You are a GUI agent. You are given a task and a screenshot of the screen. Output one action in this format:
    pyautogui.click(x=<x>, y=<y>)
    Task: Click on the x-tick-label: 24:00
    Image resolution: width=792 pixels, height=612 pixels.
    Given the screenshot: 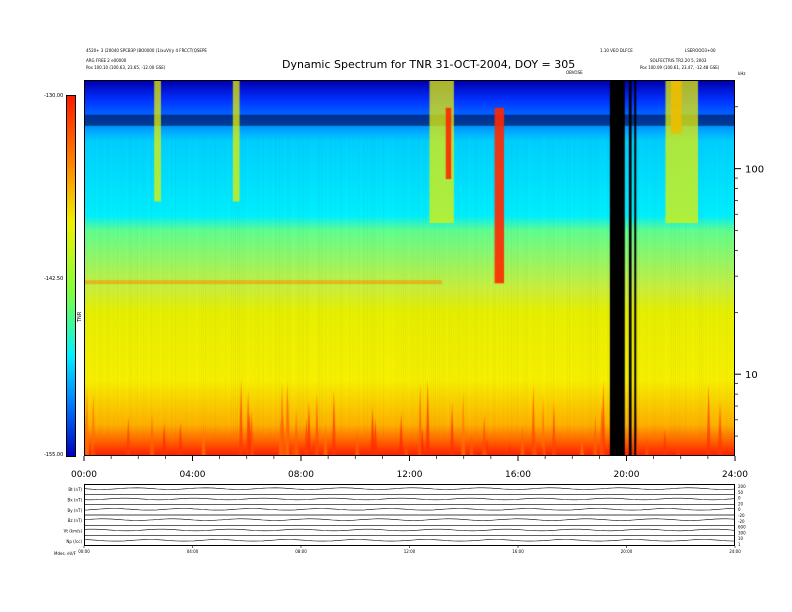 What is the action you would take?
    pyautogui.click(x=735, y=475)
    